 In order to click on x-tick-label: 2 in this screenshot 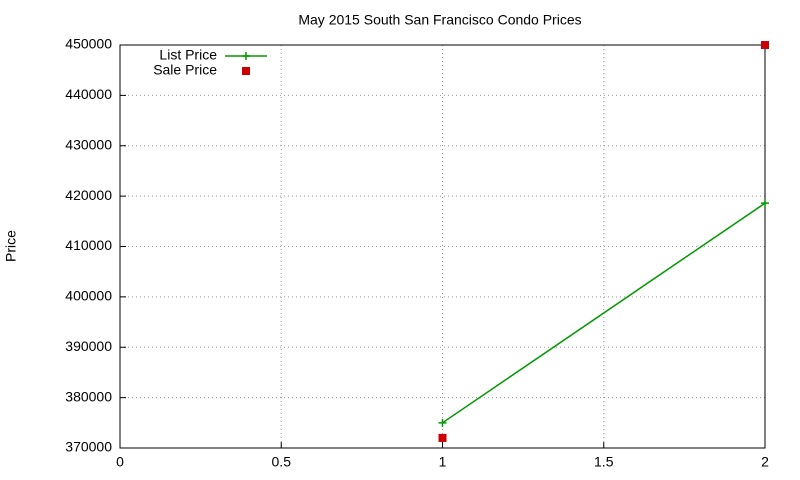, I will do `click(765, 462)`.